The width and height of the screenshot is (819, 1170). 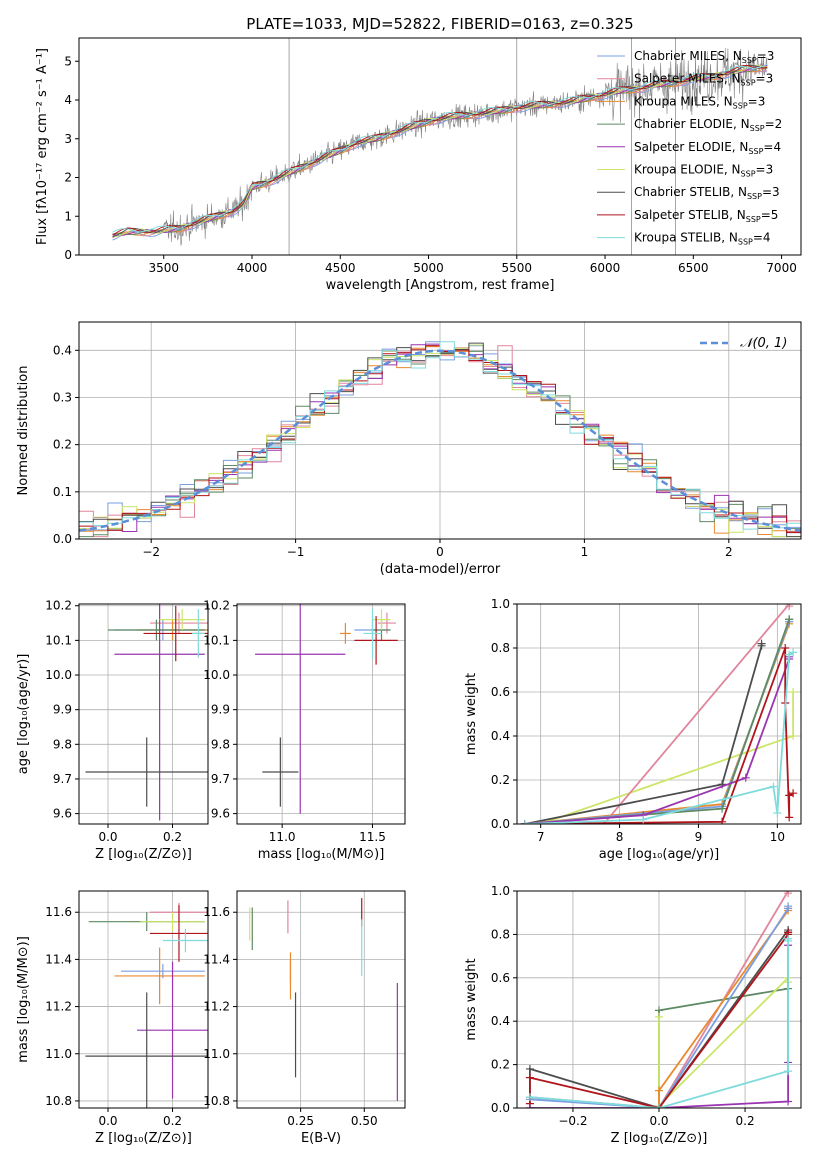 What do you see at coordinates (702, 239) in the screenshot?
I see `legend-entry: Kroupa STELIB, NSSP=4` at bounding box center [702, 239].